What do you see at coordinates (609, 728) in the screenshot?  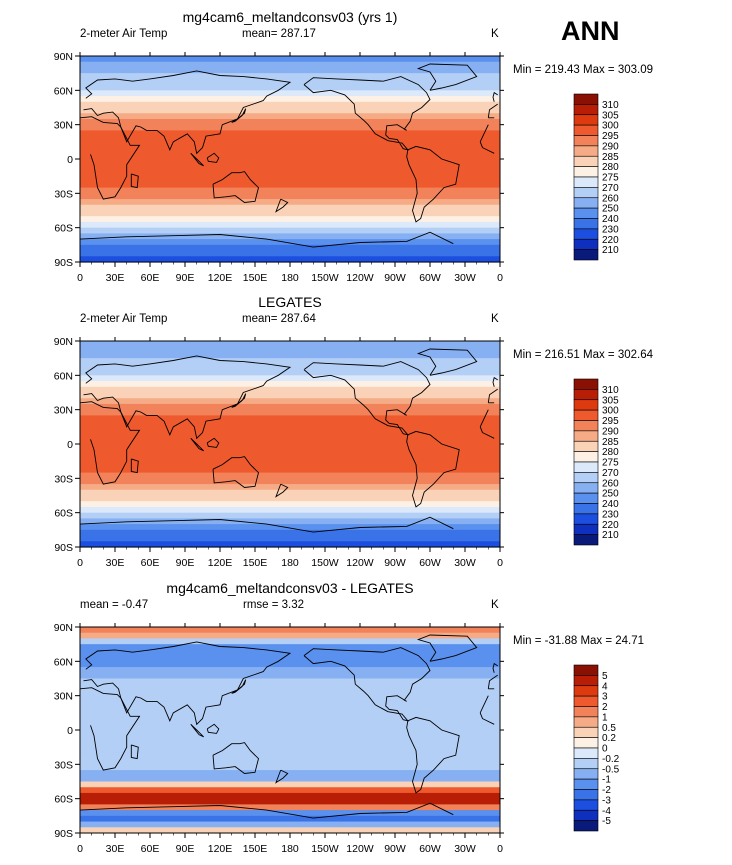 I see `colorbar-label: 0.5` at bounding box center [609, 728].